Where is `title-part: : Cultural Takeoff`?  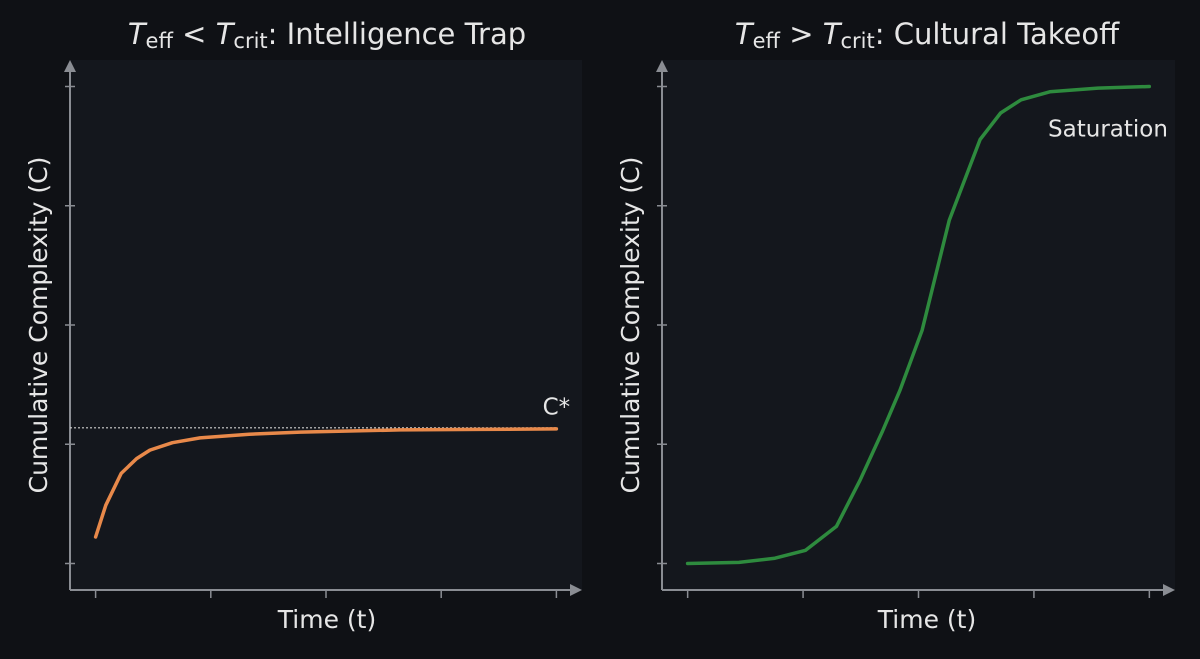
title-part: : Cultural Takeoff is located at coordinates (997, 34).